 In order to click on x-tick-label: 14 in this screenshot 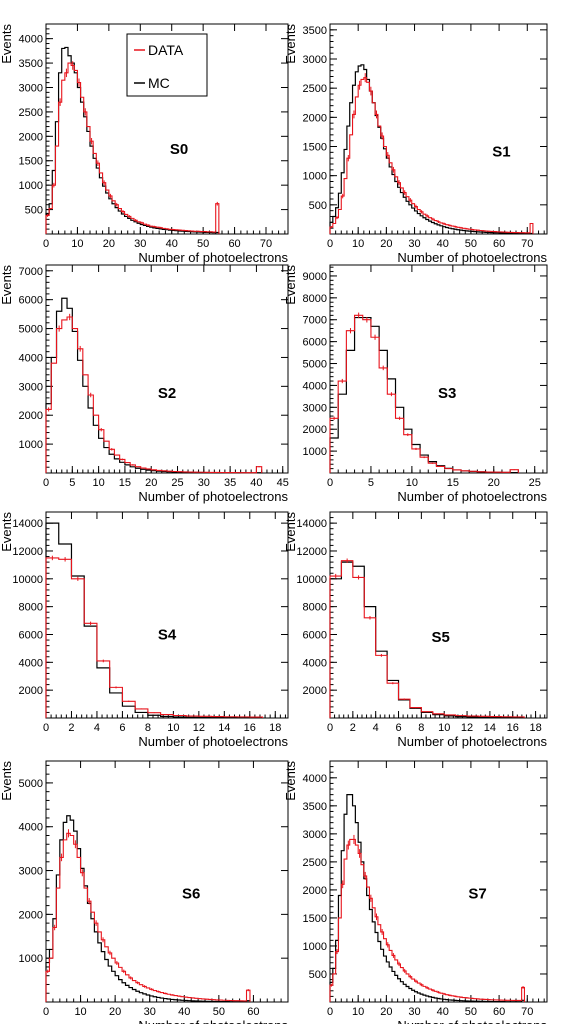, I will do `click(490, 728)`.